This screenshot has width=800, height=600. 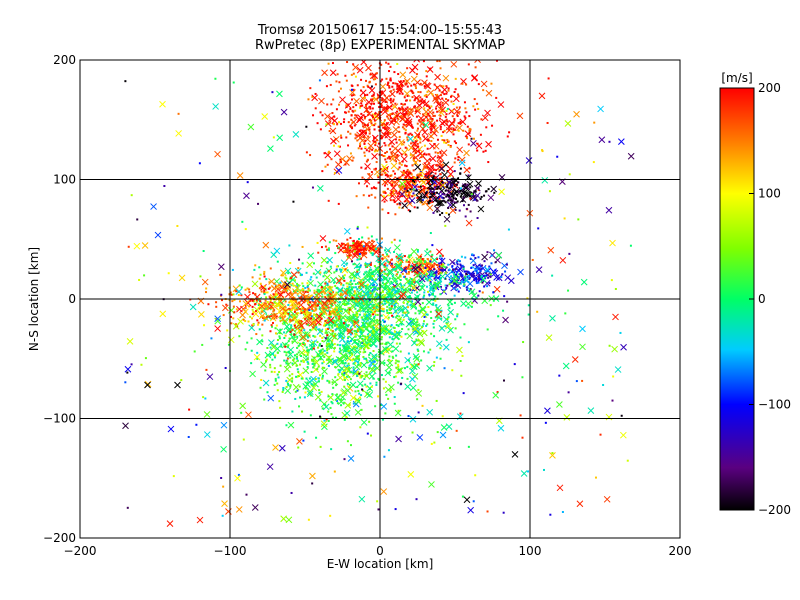 I want to click on colorbar-tick-label: 0, so click(x=762, y=299).